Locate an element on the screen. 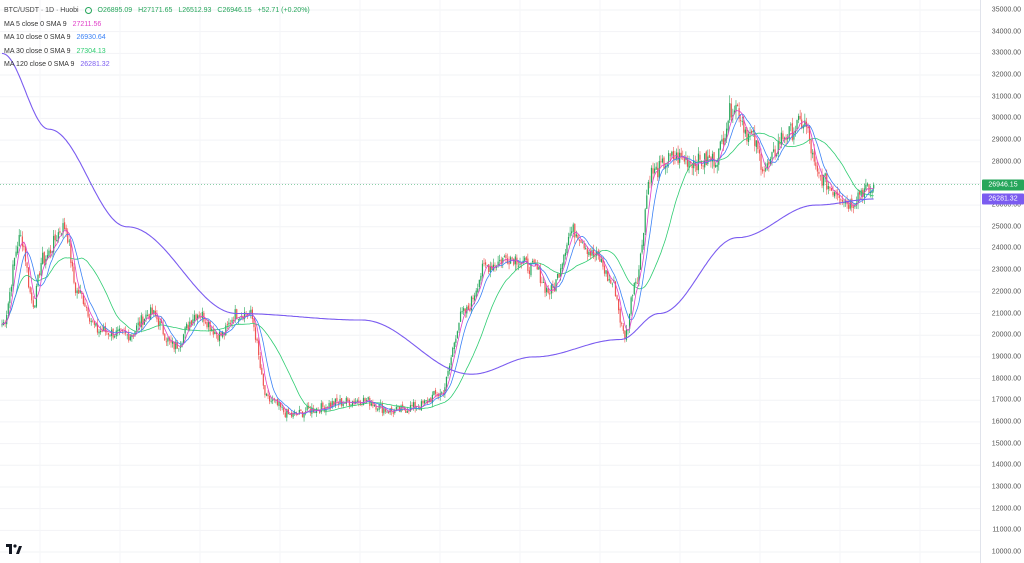 The height and width of the screenshot is (563, 1024). ma10-value: 26930.64 is located at coordinates (91, 37).